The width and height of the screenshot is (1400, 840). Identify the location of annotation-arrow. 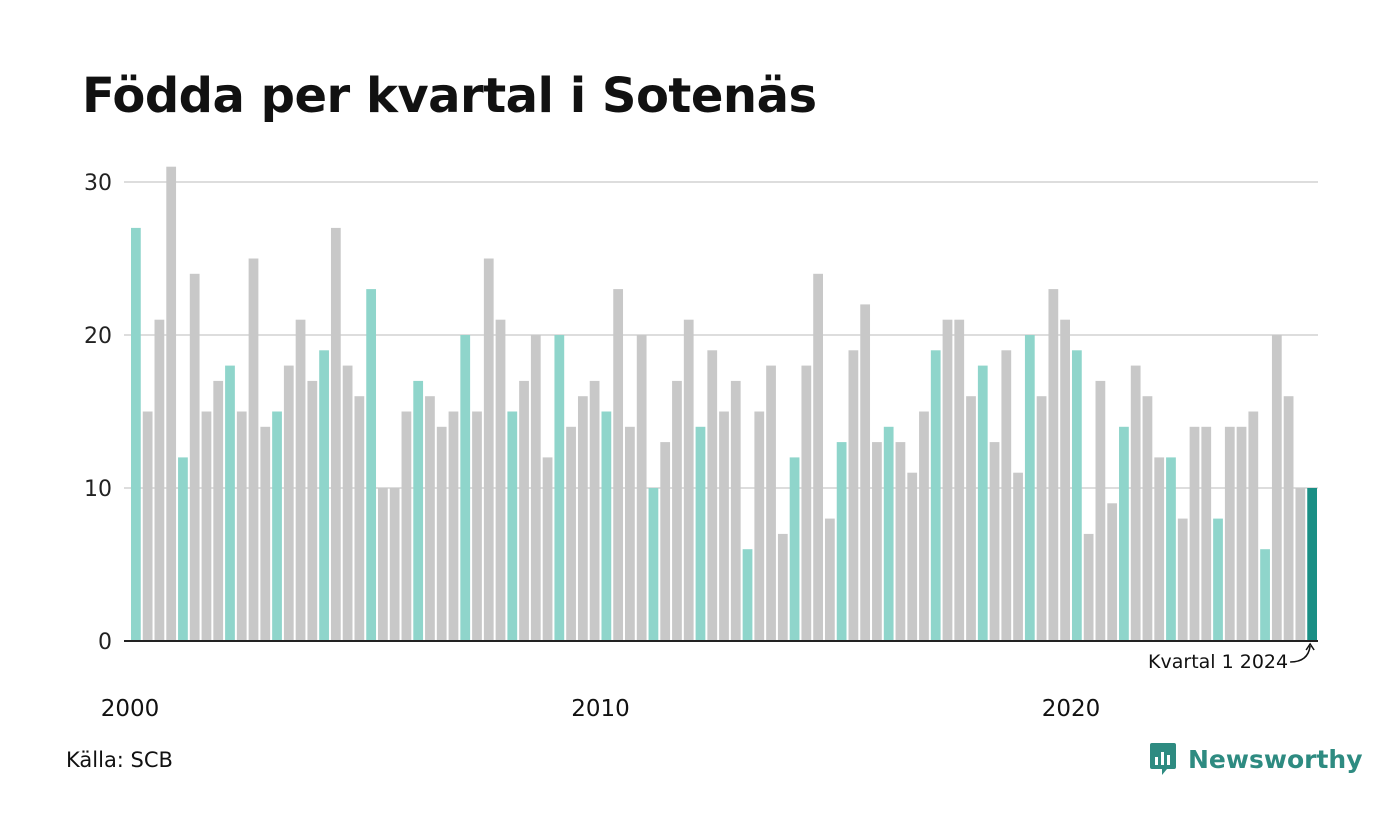
(1300, 654).